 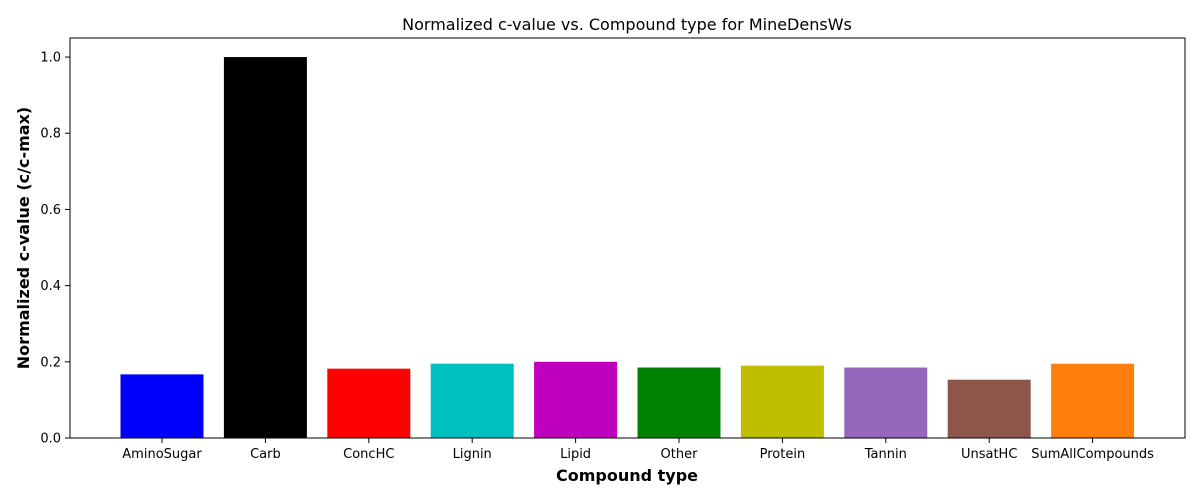 What do you see at coordinates (23, 238) in the screenshot?
I see `y-axis-label: Normalized c-value (c/c-max)` at bounding box center [23, 238].